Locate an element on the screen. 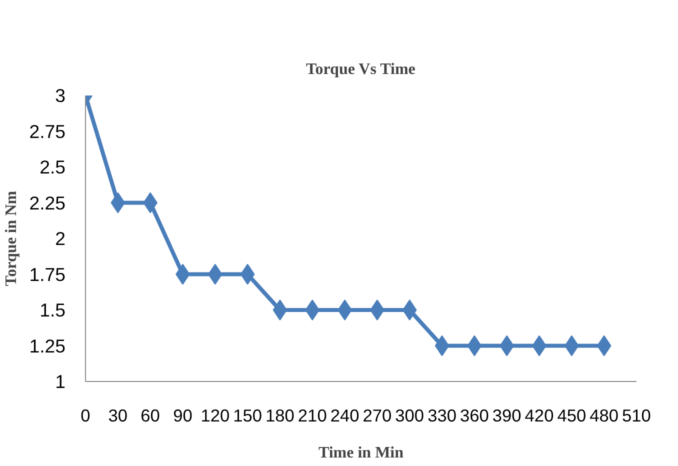  x-tick-label: 150 is located at coordinates (247, 416).